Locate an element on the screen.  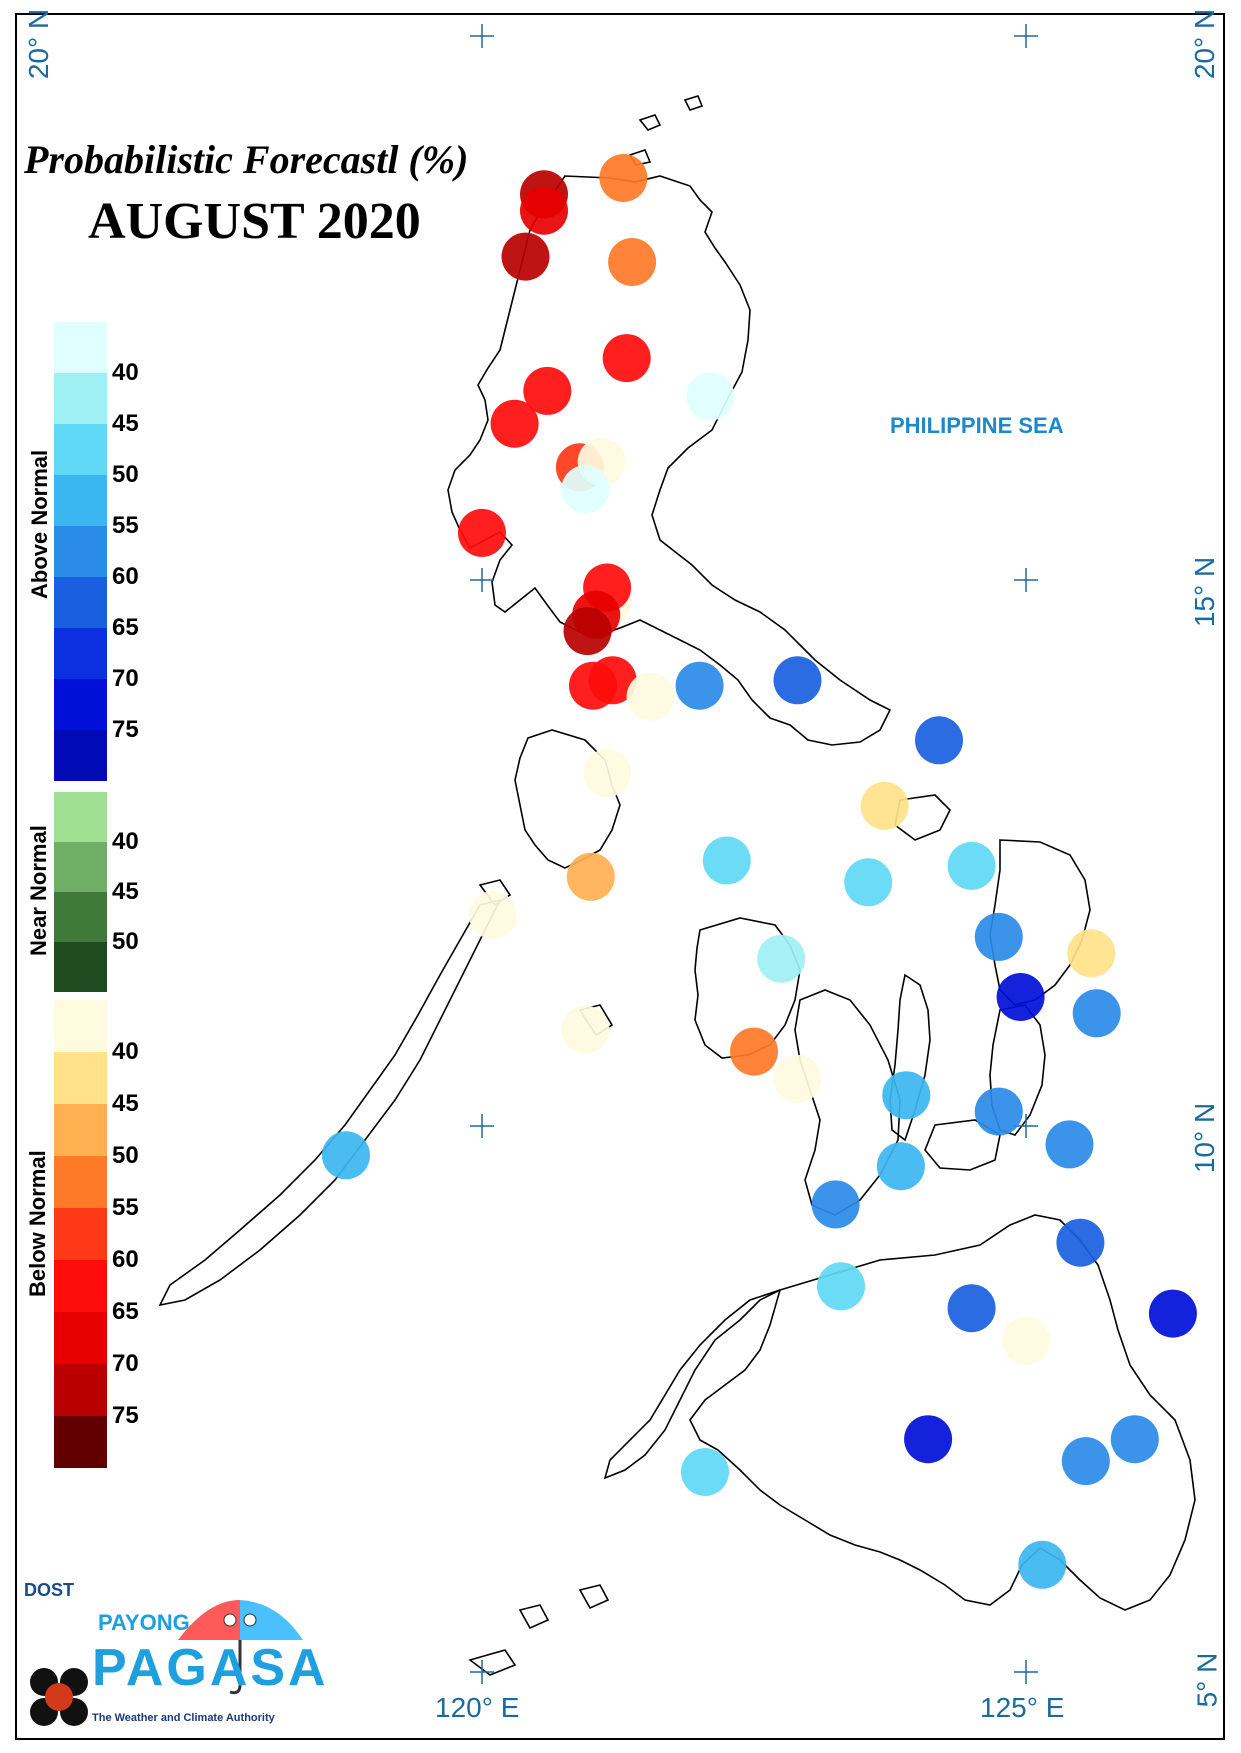
legend-tick-above: 70 is located at coordinates (125, 678).